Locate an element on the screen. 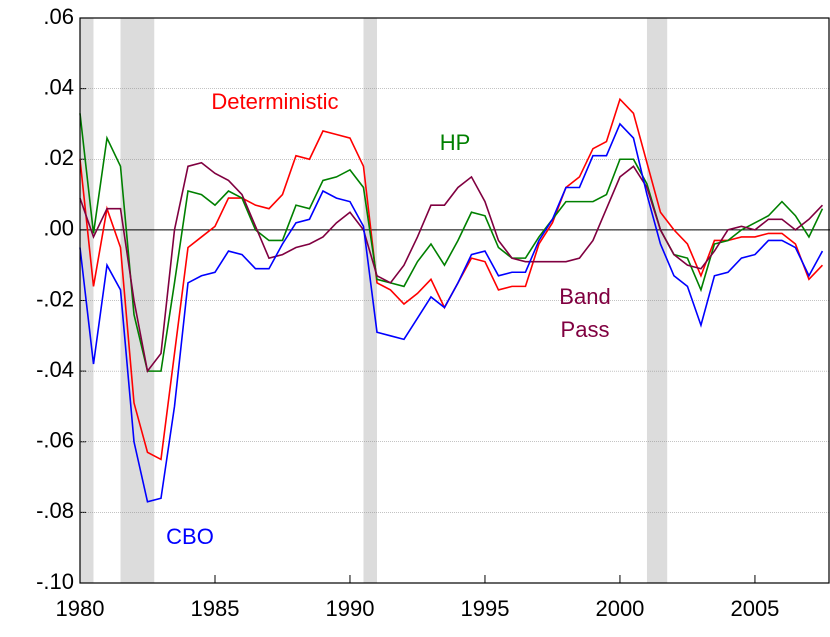 The height and width of the screenshot is (637, 830). x-tick-label: 2005 is located at coordinates (754, 608).